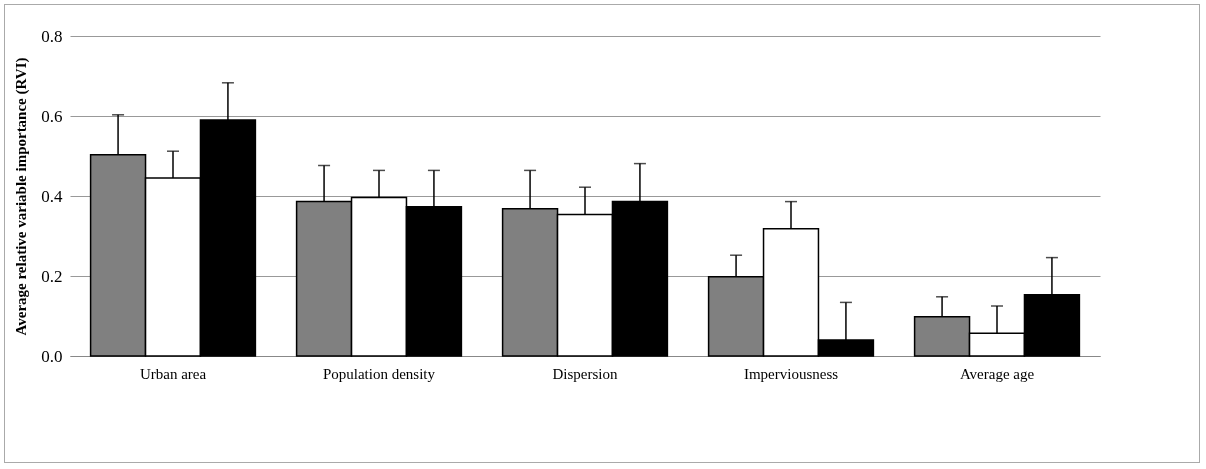  What do you see at coordinates (22, 196) in the screenshot?
I see `y-axis-title: Average relative variable importance (RVI)` at bounding box center [22, 196].